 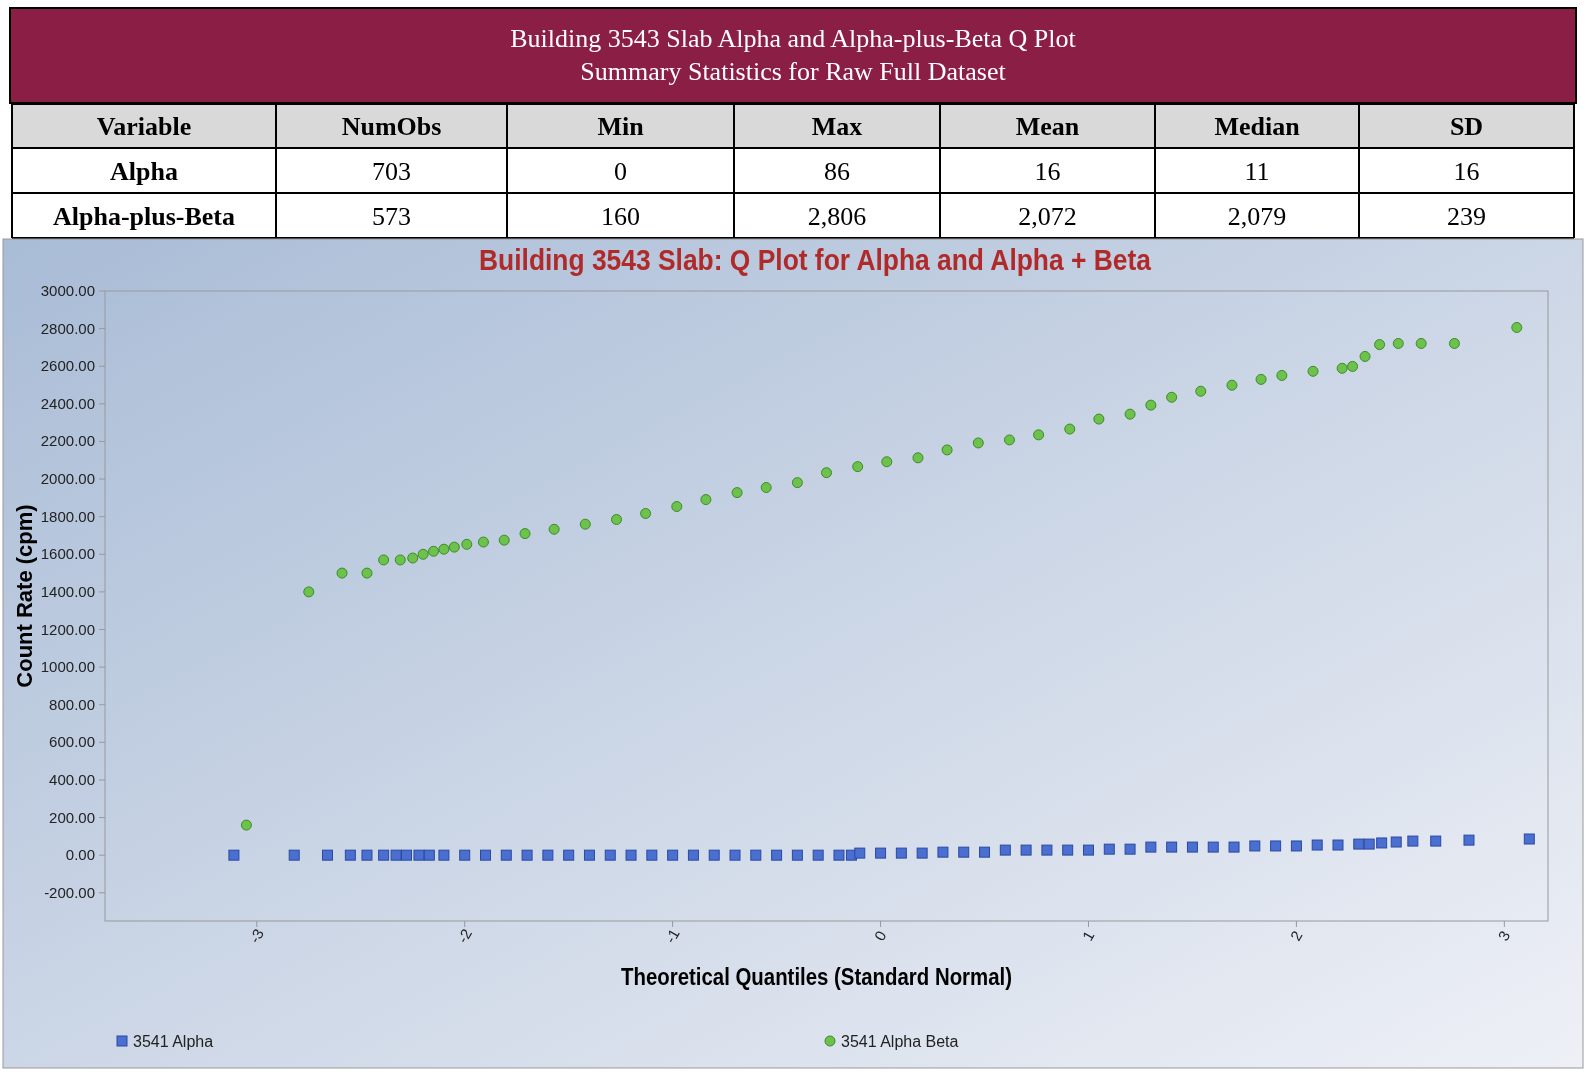 I want to click on y-axis-title: Count Rate (cpm), so click(x=24, y=596).